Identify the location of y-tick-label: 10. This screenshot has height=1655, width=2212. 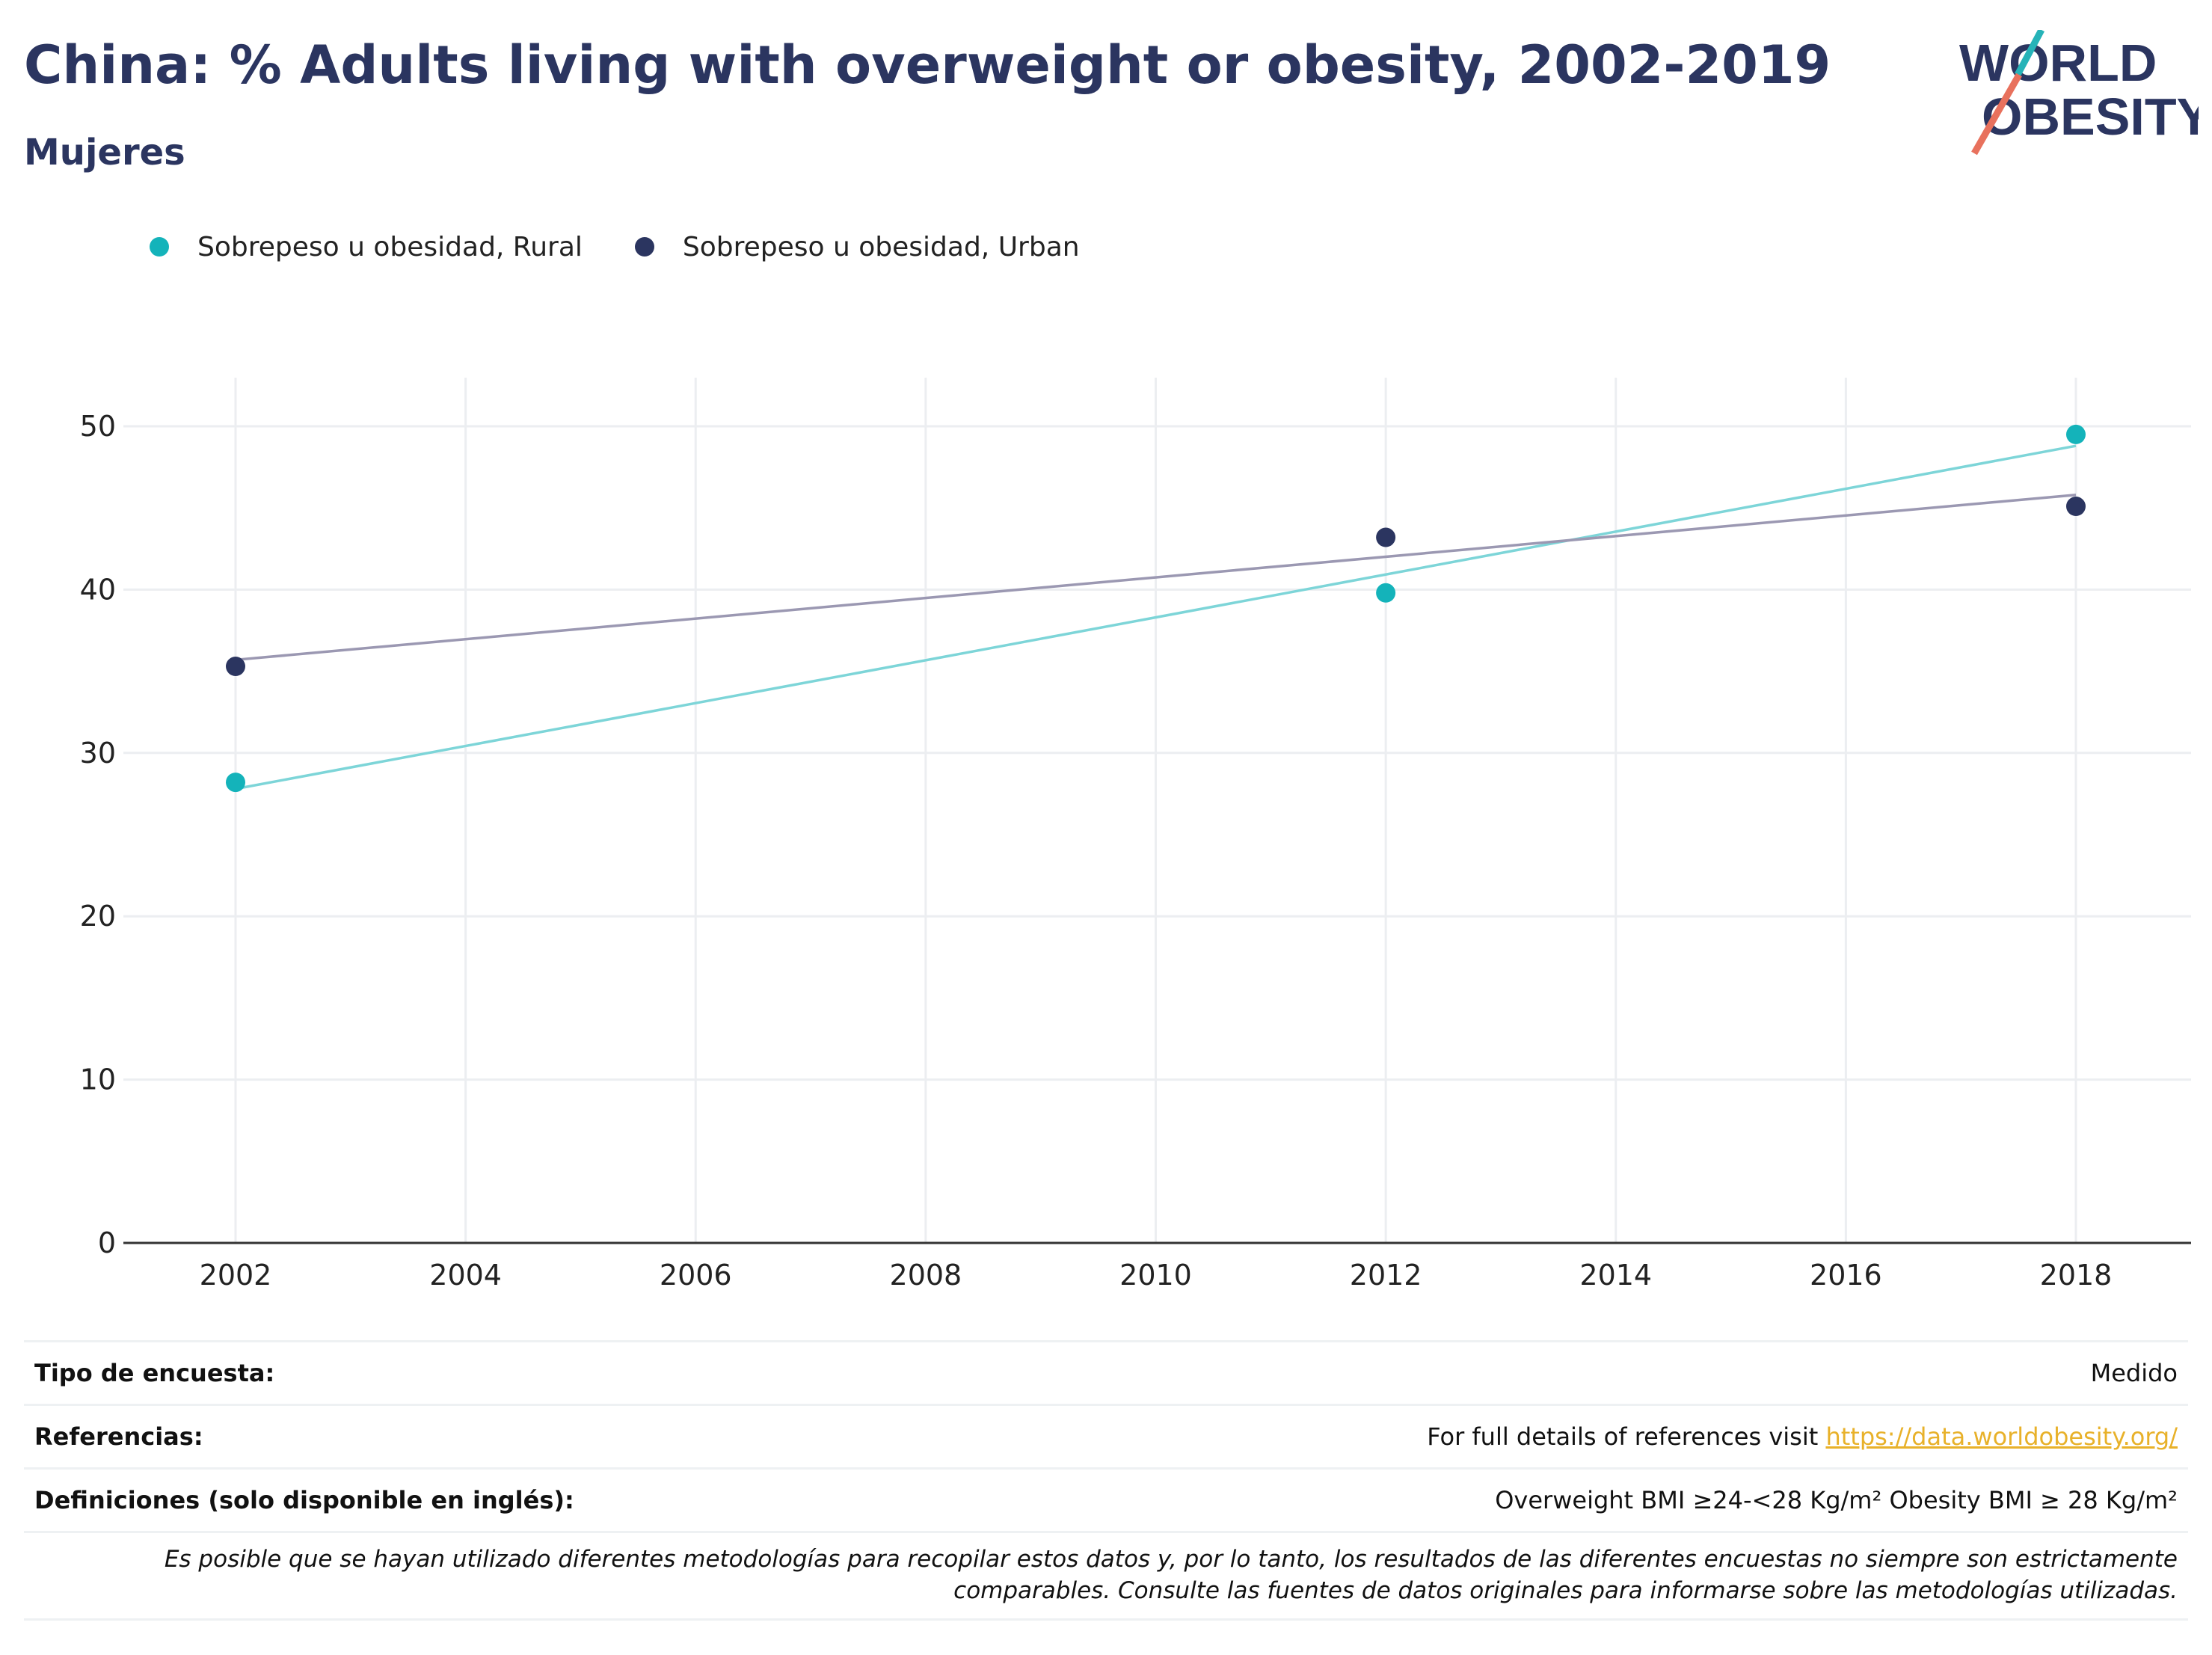
(98, 1079).